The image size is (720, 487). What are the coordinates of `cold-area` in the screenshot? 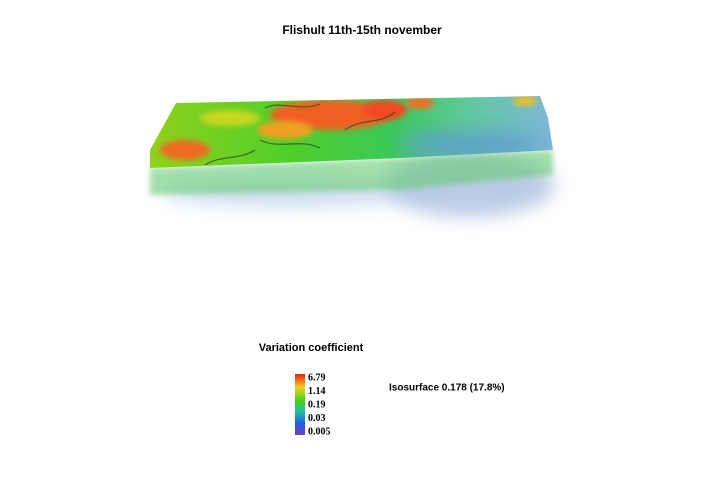 It's located at (470, 145).